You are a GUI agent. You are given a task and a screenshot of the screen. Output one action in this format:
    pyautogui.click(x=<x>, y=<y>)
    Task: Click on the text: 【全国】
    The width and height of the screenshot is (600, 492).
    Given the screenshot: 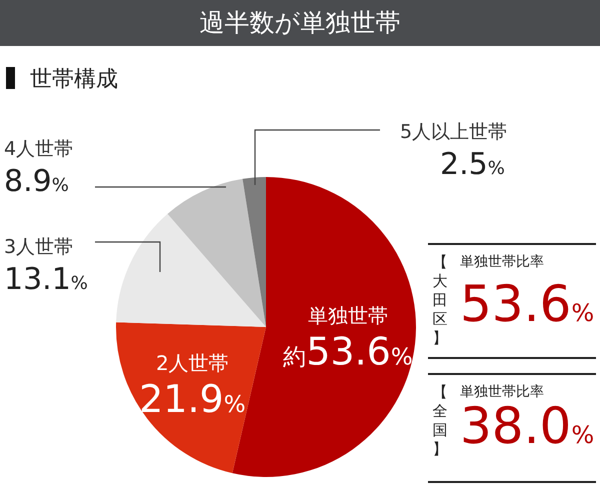 What is the action you would take?
    pyautogui.click(x=440, y=421)
    